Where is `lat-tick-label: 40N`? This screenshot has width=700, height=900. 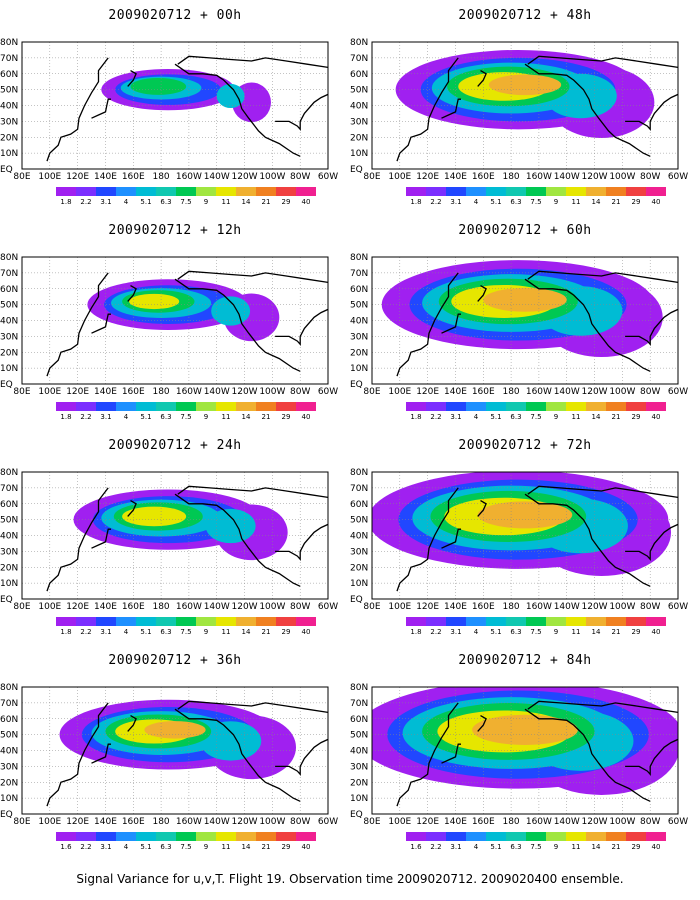
lat-tick-label: 40N is located at coordinates (359, 107).